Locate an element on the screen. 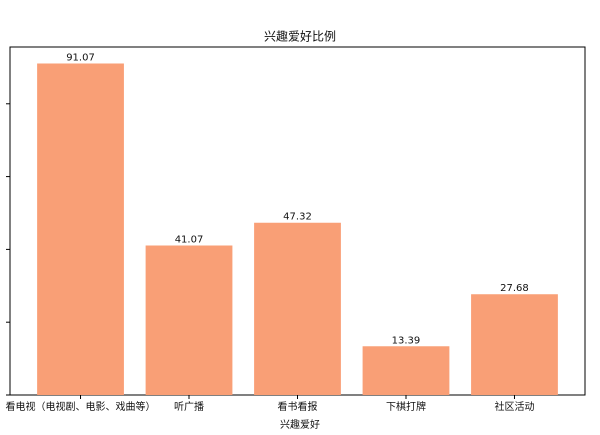 This screenshot has width=600, height=435. value-label: 41.07 is located at coordinates (189, 239).